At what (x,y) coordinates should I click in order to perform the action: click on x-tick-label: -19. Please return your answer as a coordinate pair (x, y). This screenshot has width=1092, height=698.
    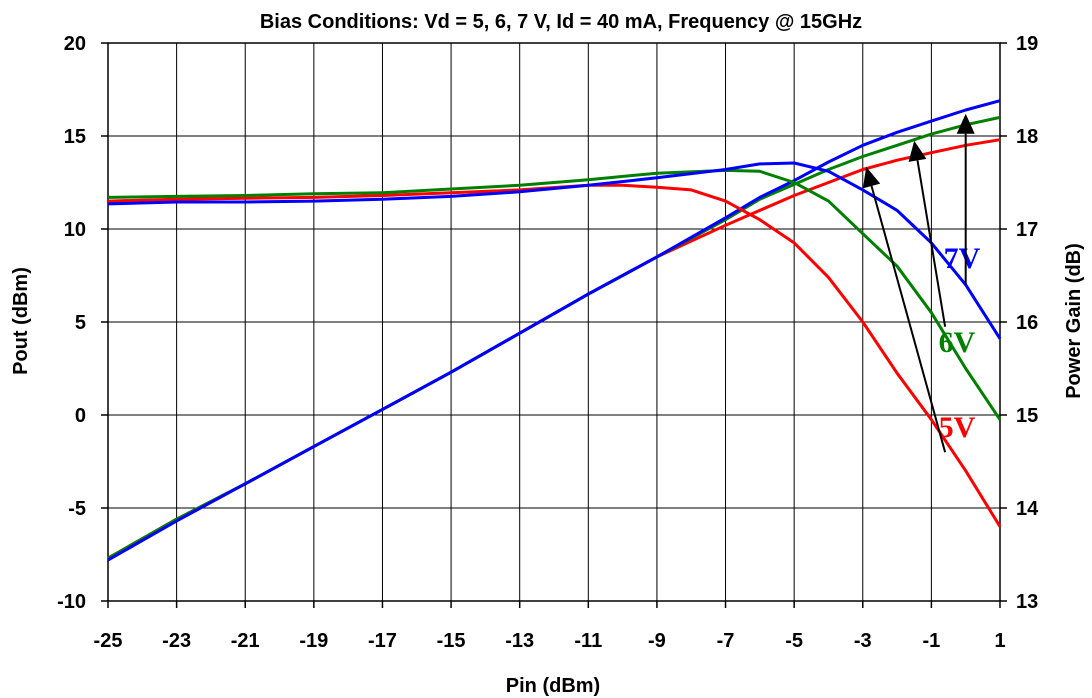
    Looking at the image, I should click on (313, 641).